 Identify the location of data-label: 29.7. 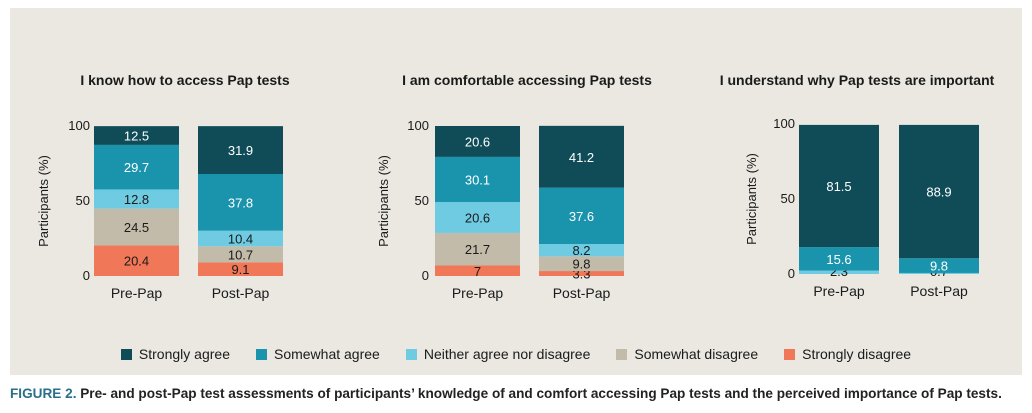
(136, 167).